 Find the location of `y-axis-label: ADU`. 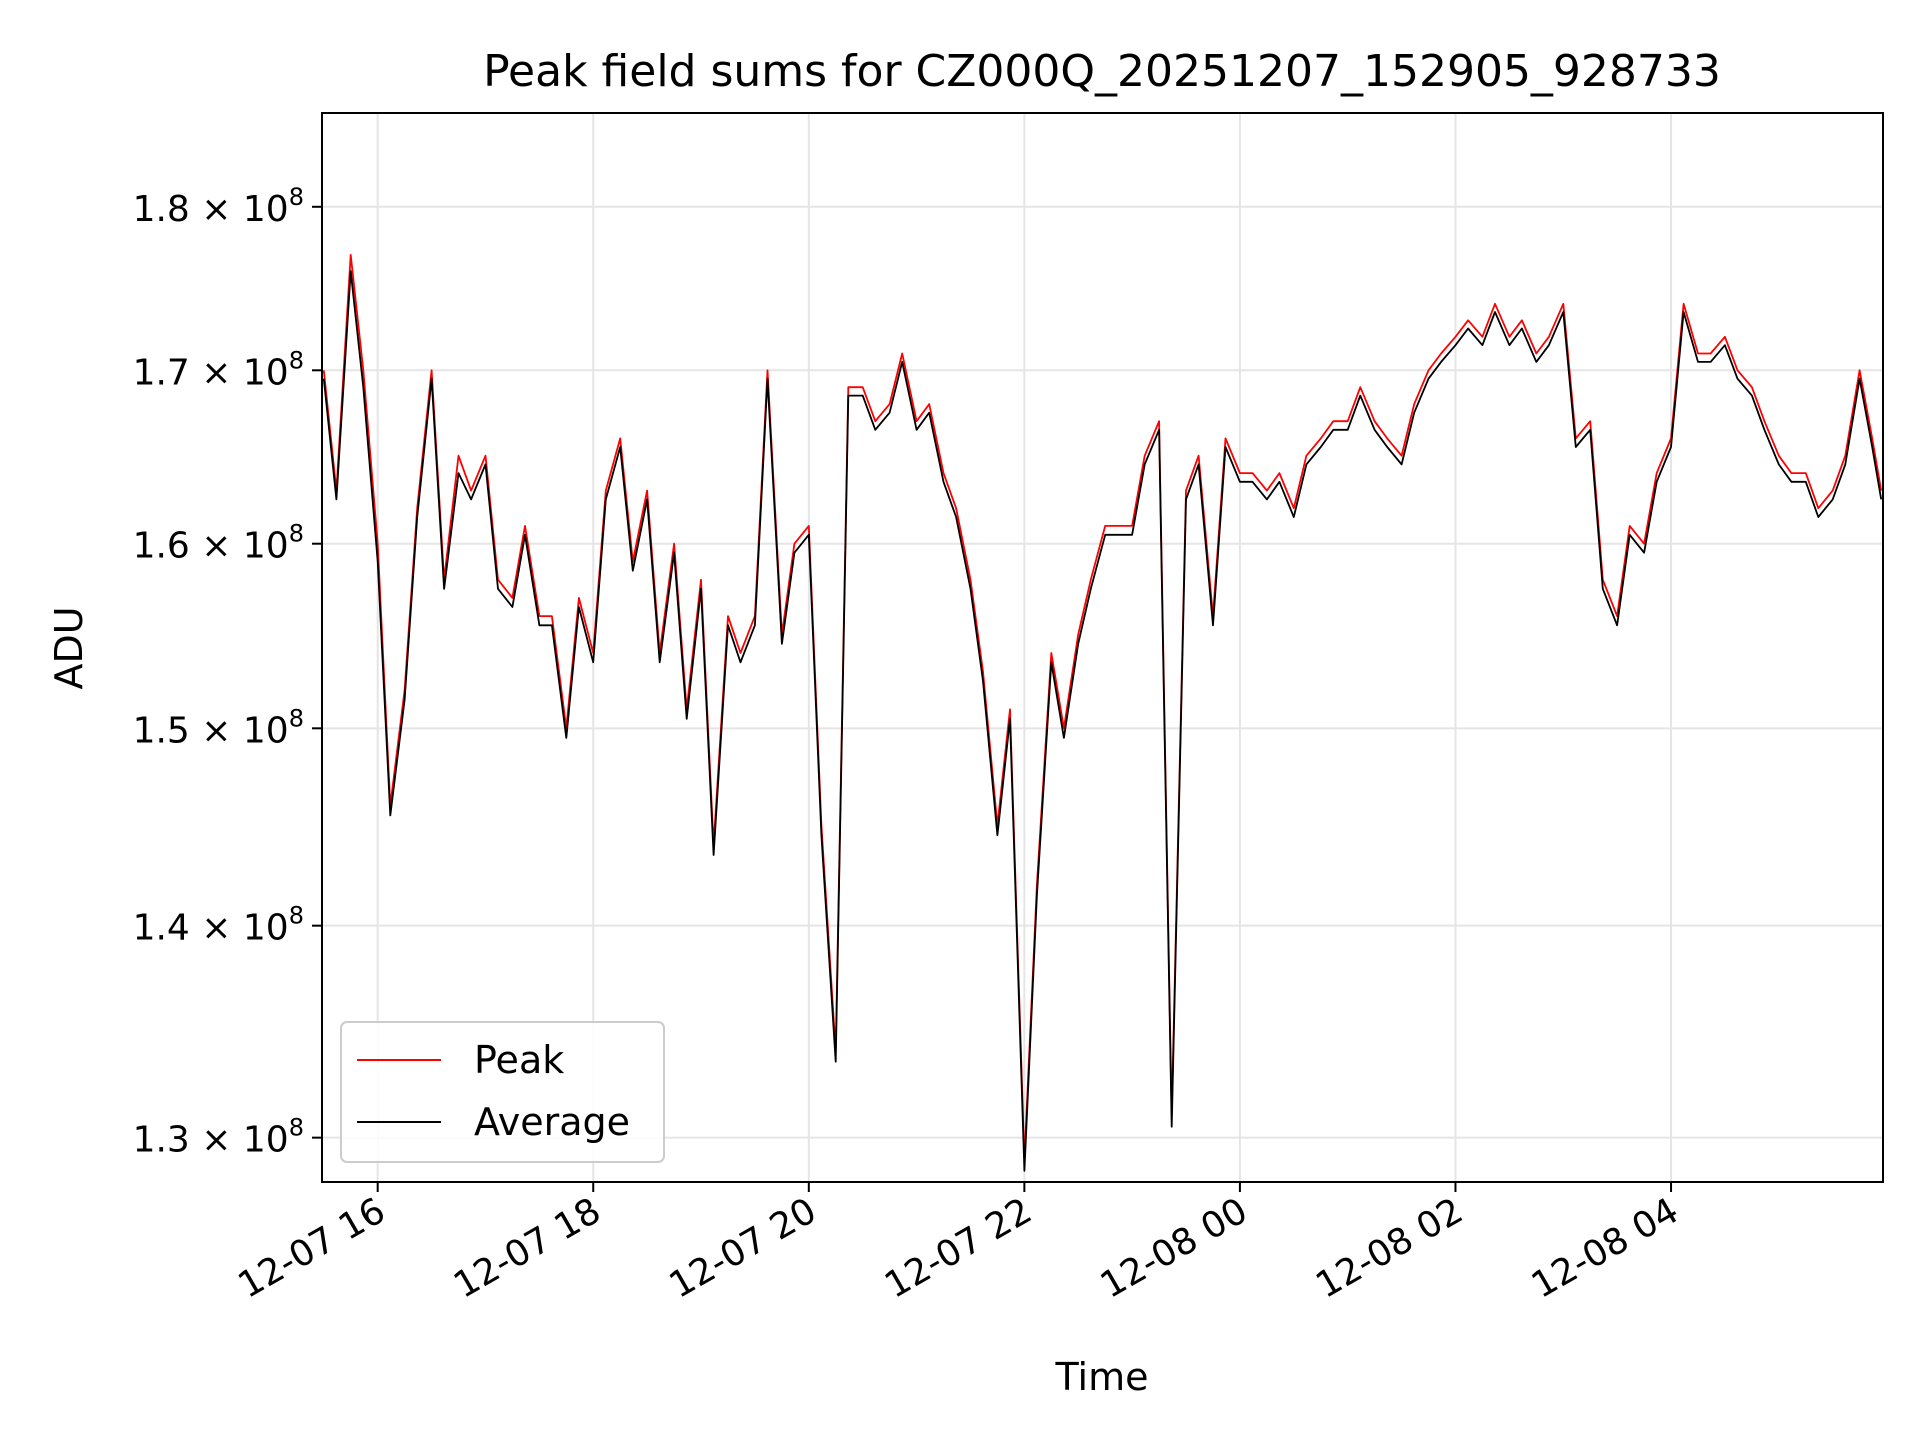

y-axis-label: ADU is located at coordinates (69, 647).